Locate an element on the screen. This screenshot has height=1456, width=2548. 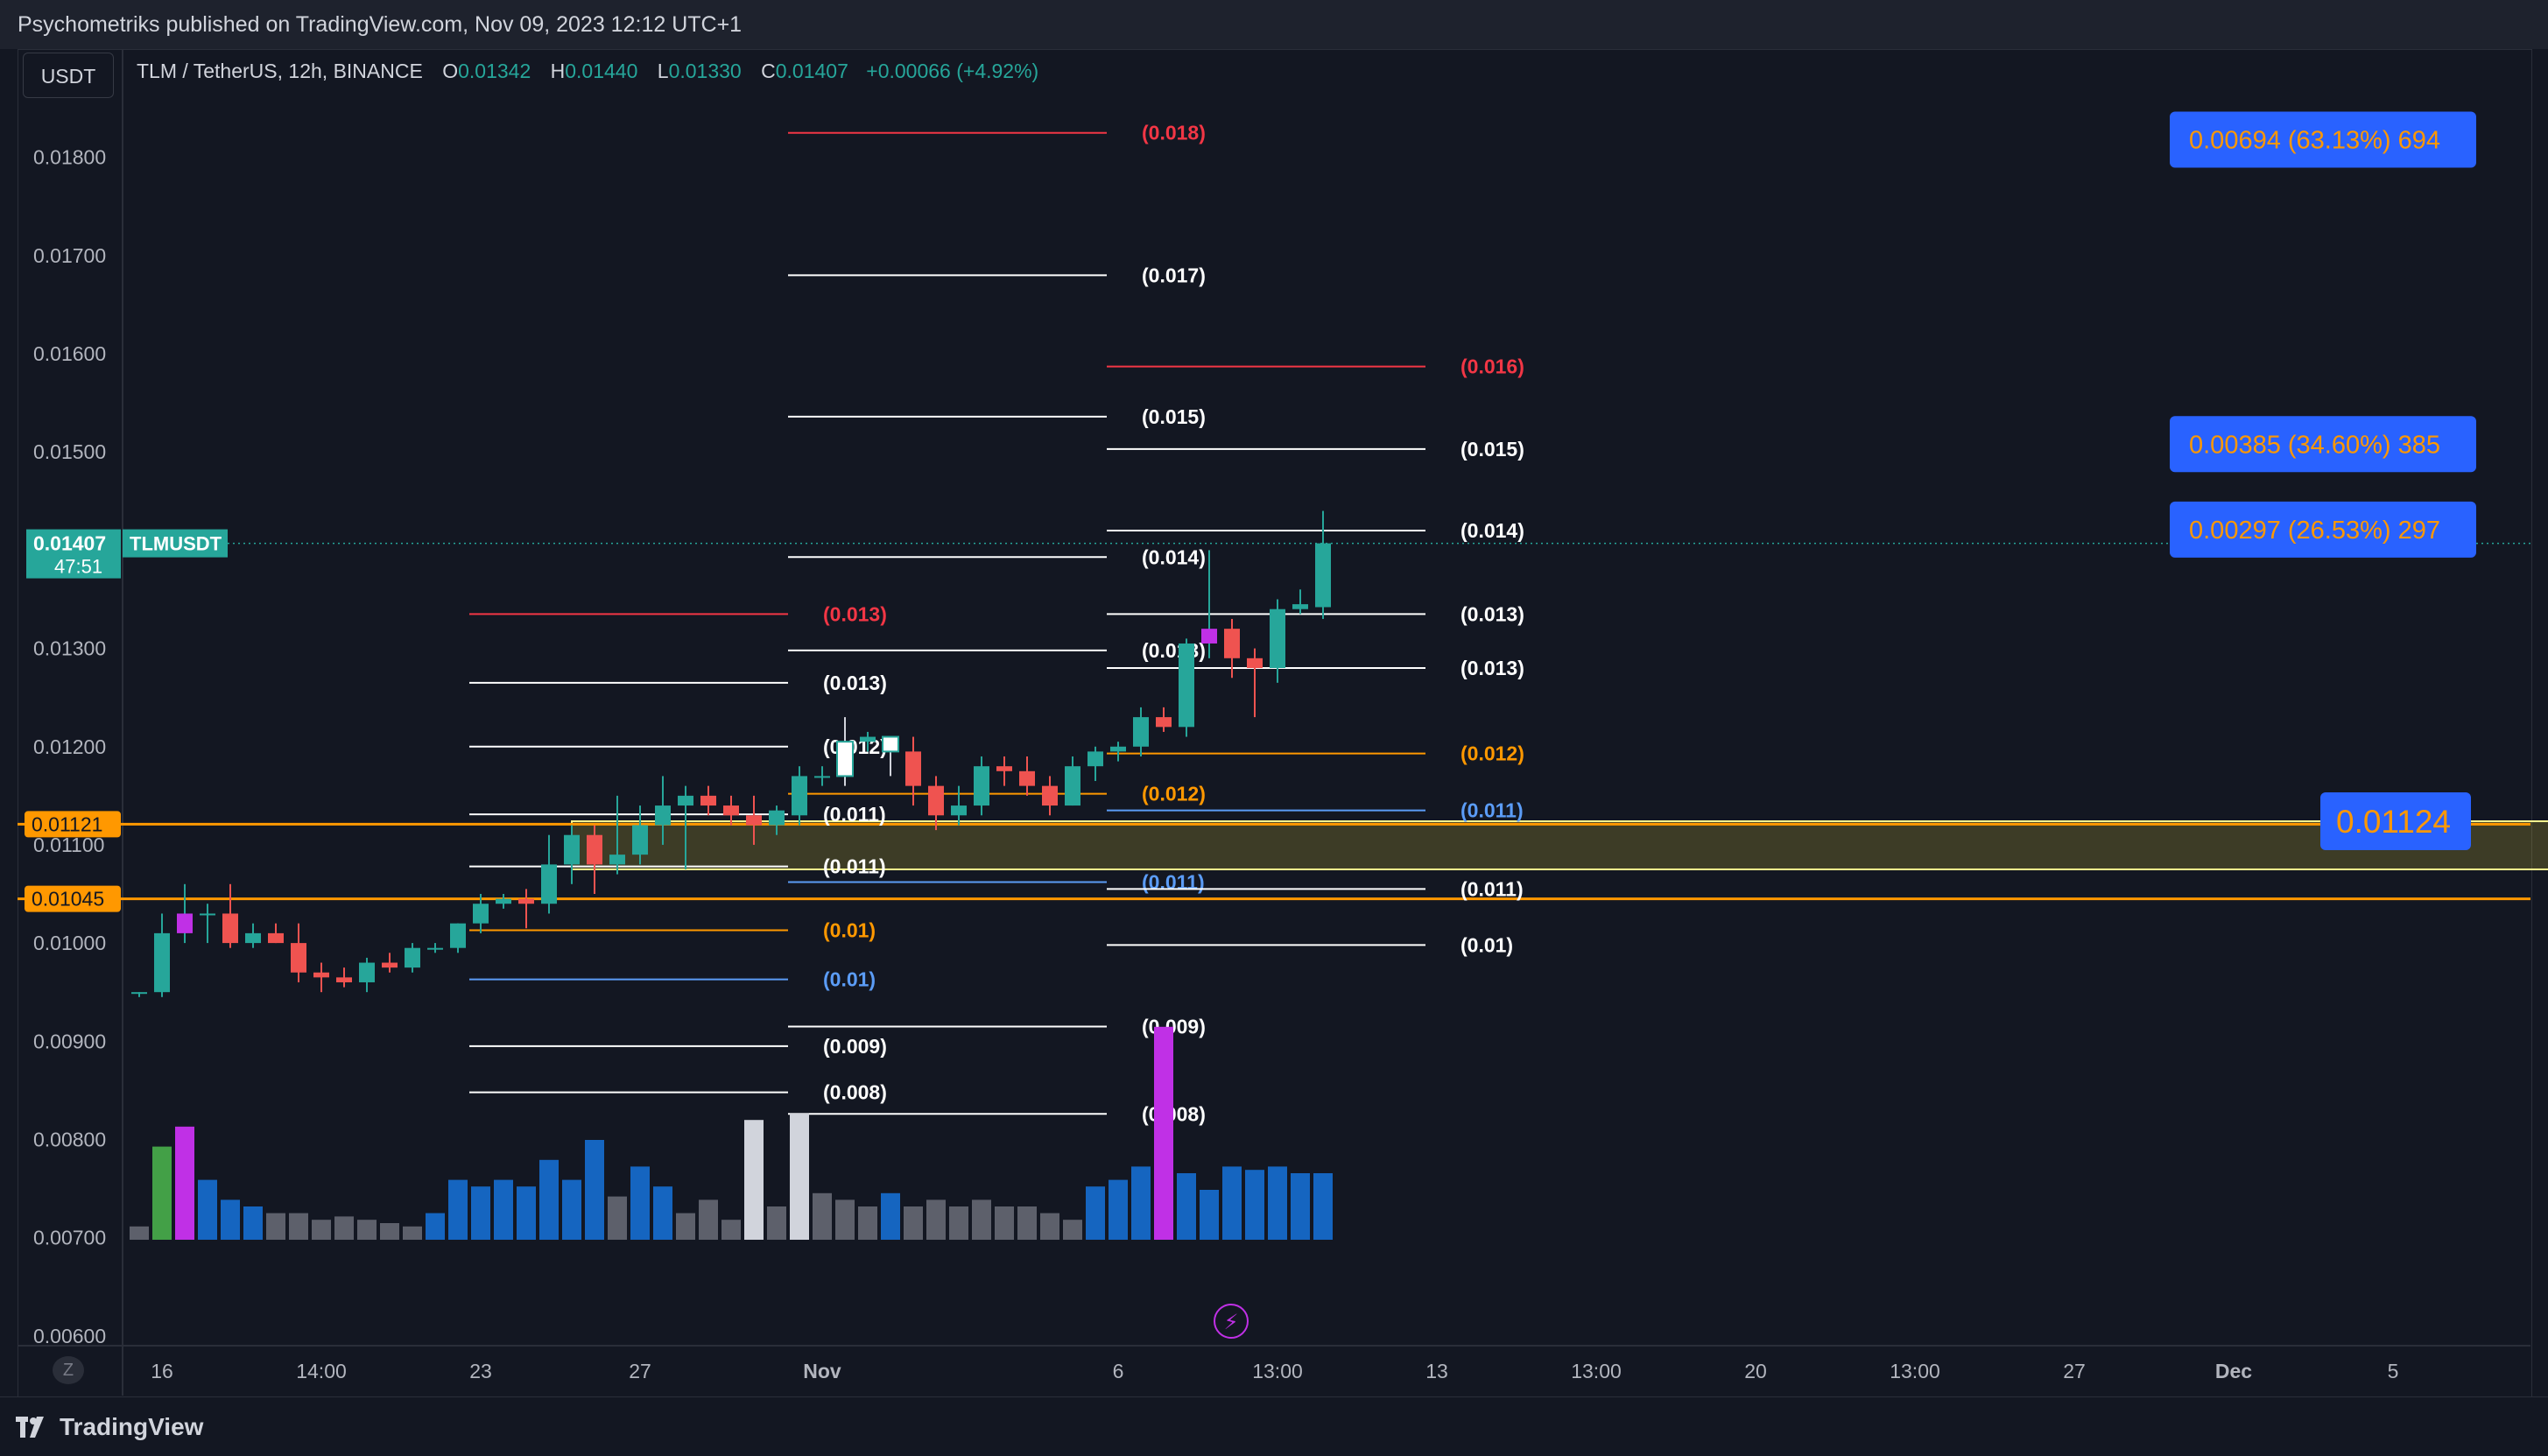
x-tick-label: 23 is located at coordinates (480, 1371).